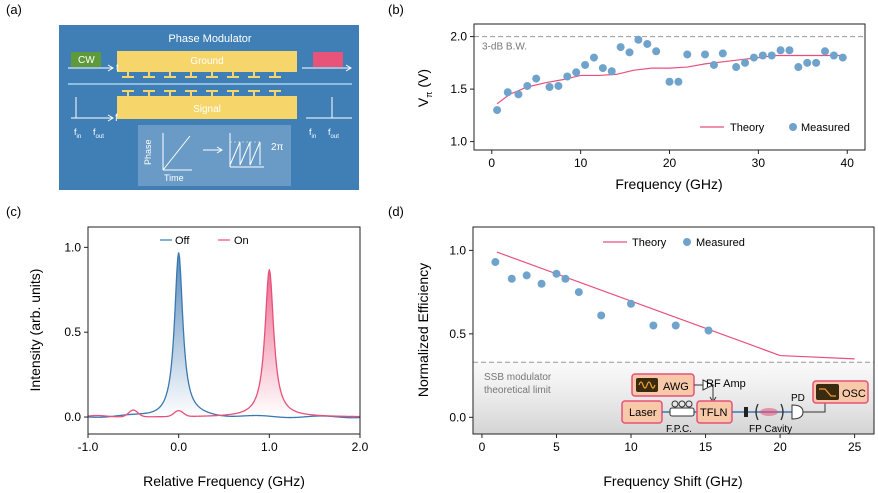 The image size is (878, 493). What do you see at coordinates (116, 118) in the screenshot?
I see `freq-axis-label: f` at bounding box center [116, 118].